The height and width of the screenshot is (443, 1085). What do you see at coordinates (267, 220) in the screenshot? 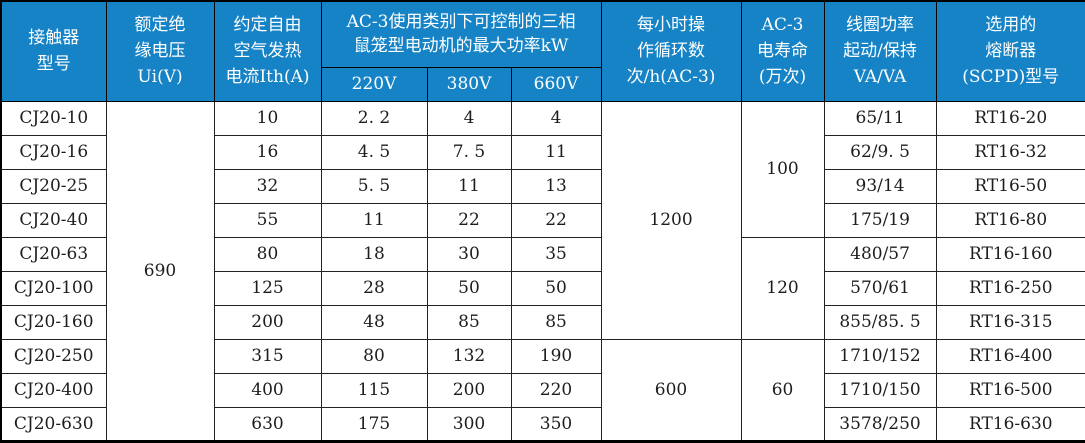
I see `cell-thermal-current: 55` at bounding box center [267, 220].